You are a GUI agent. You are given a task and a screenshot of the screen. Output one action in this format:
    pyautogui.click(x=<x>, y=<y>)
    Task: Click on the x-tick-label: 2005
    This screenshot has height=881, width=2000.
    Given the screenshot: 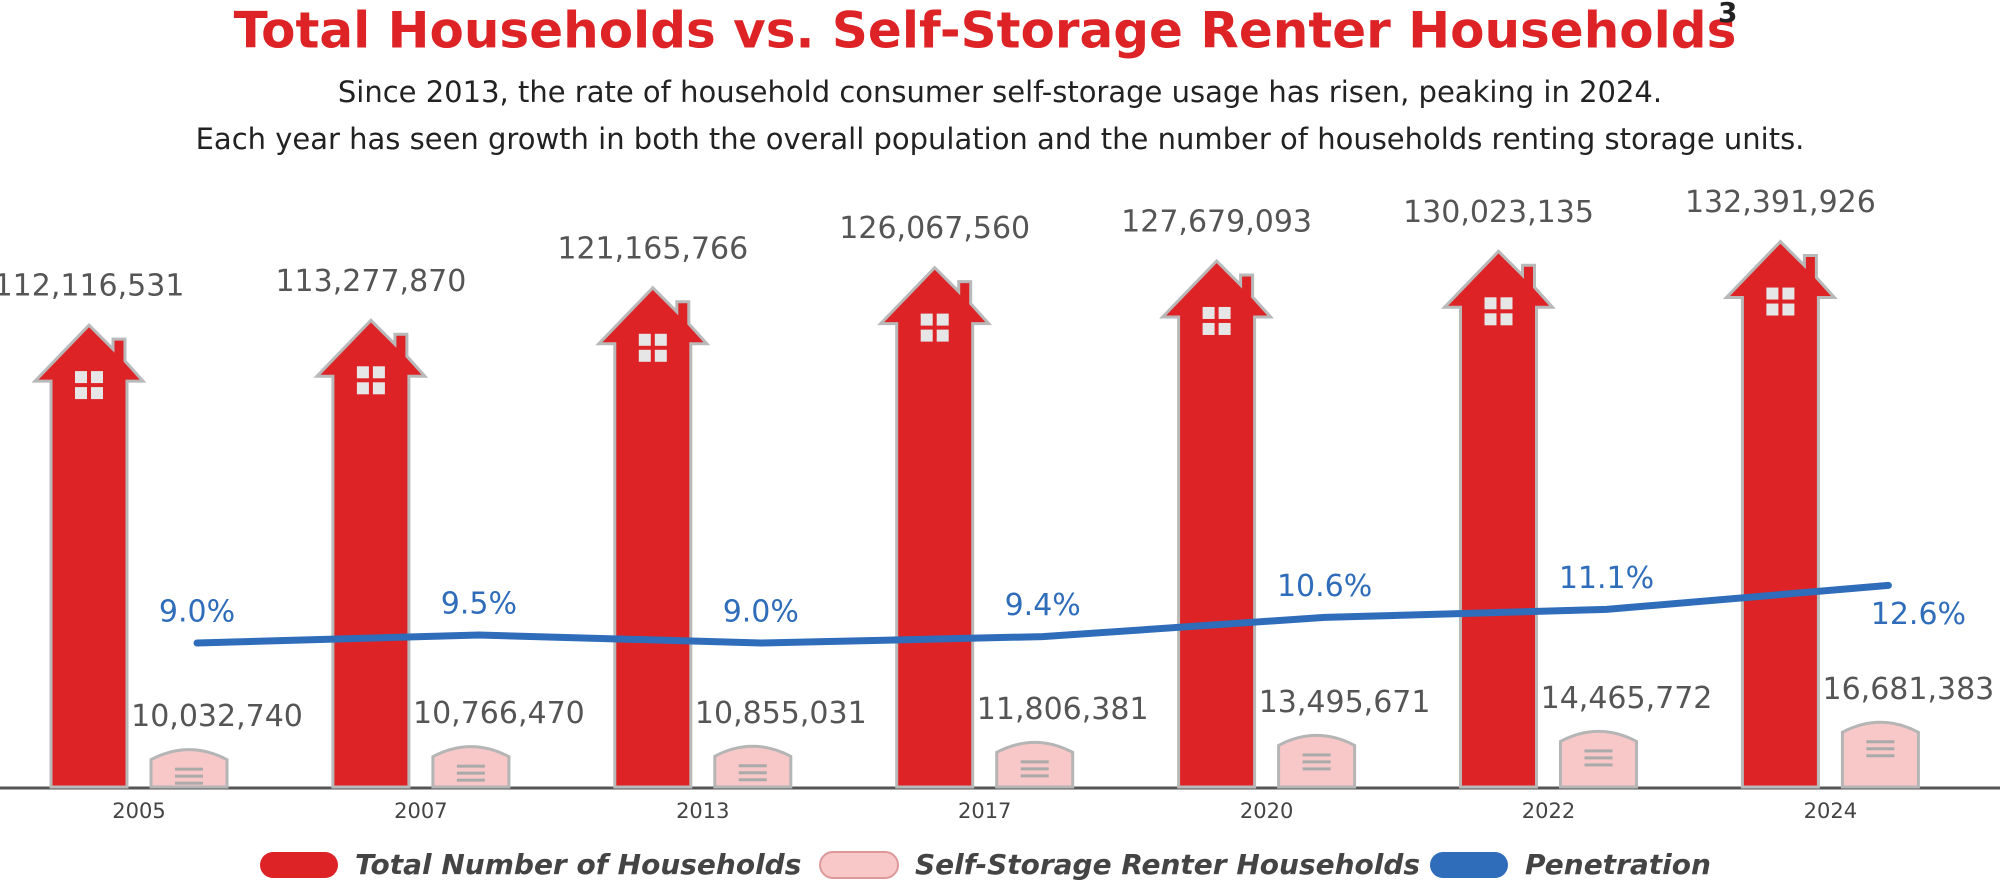 What is the action you would take?
    pyautogui.click(x=138, y=811)
    